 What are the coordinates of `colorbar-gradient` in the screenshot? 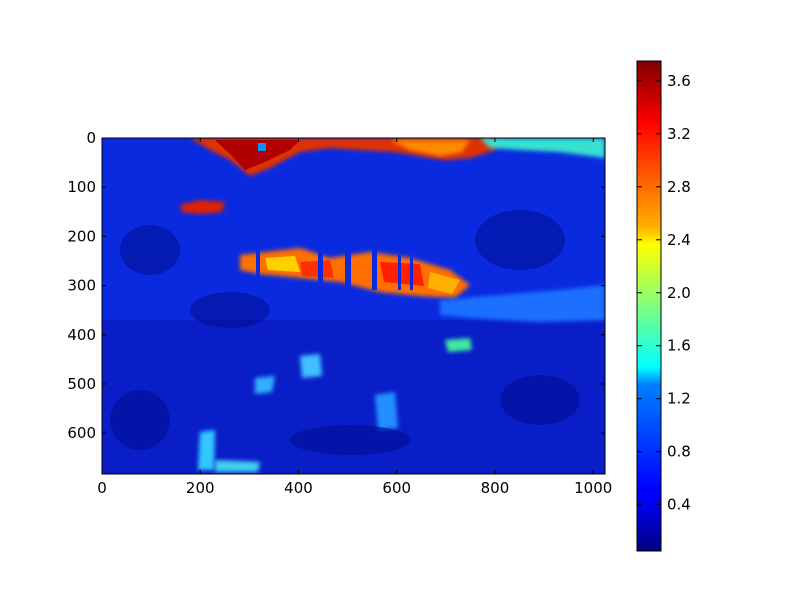 It's located at (649, 306).